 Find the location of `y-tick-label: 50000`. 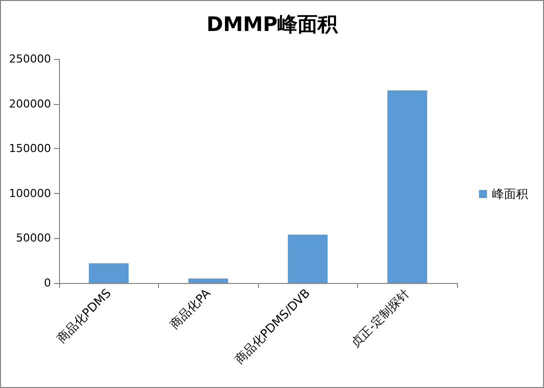

y-tick-label: 50000 is located at coordinates (33, 238).